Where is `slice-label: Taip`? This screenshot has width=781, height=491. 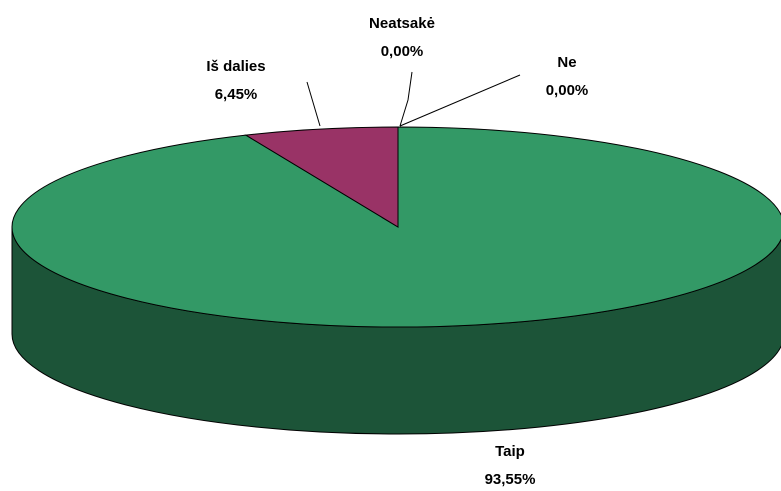 slice-label: Taip is located at coordinates (510, 451).